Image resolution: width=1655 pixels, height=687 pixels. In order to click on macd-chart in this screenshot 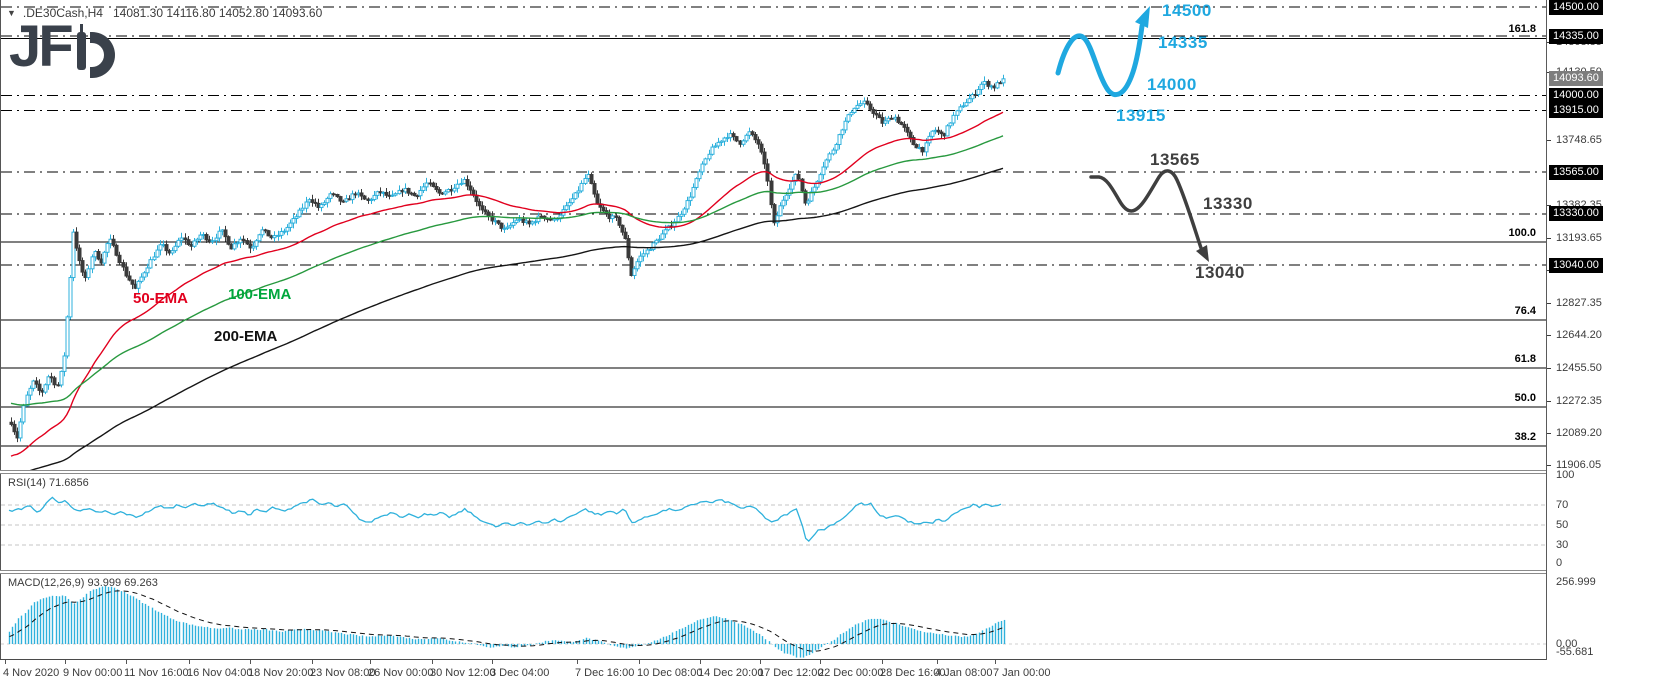, I will do `click(774, 616)`.